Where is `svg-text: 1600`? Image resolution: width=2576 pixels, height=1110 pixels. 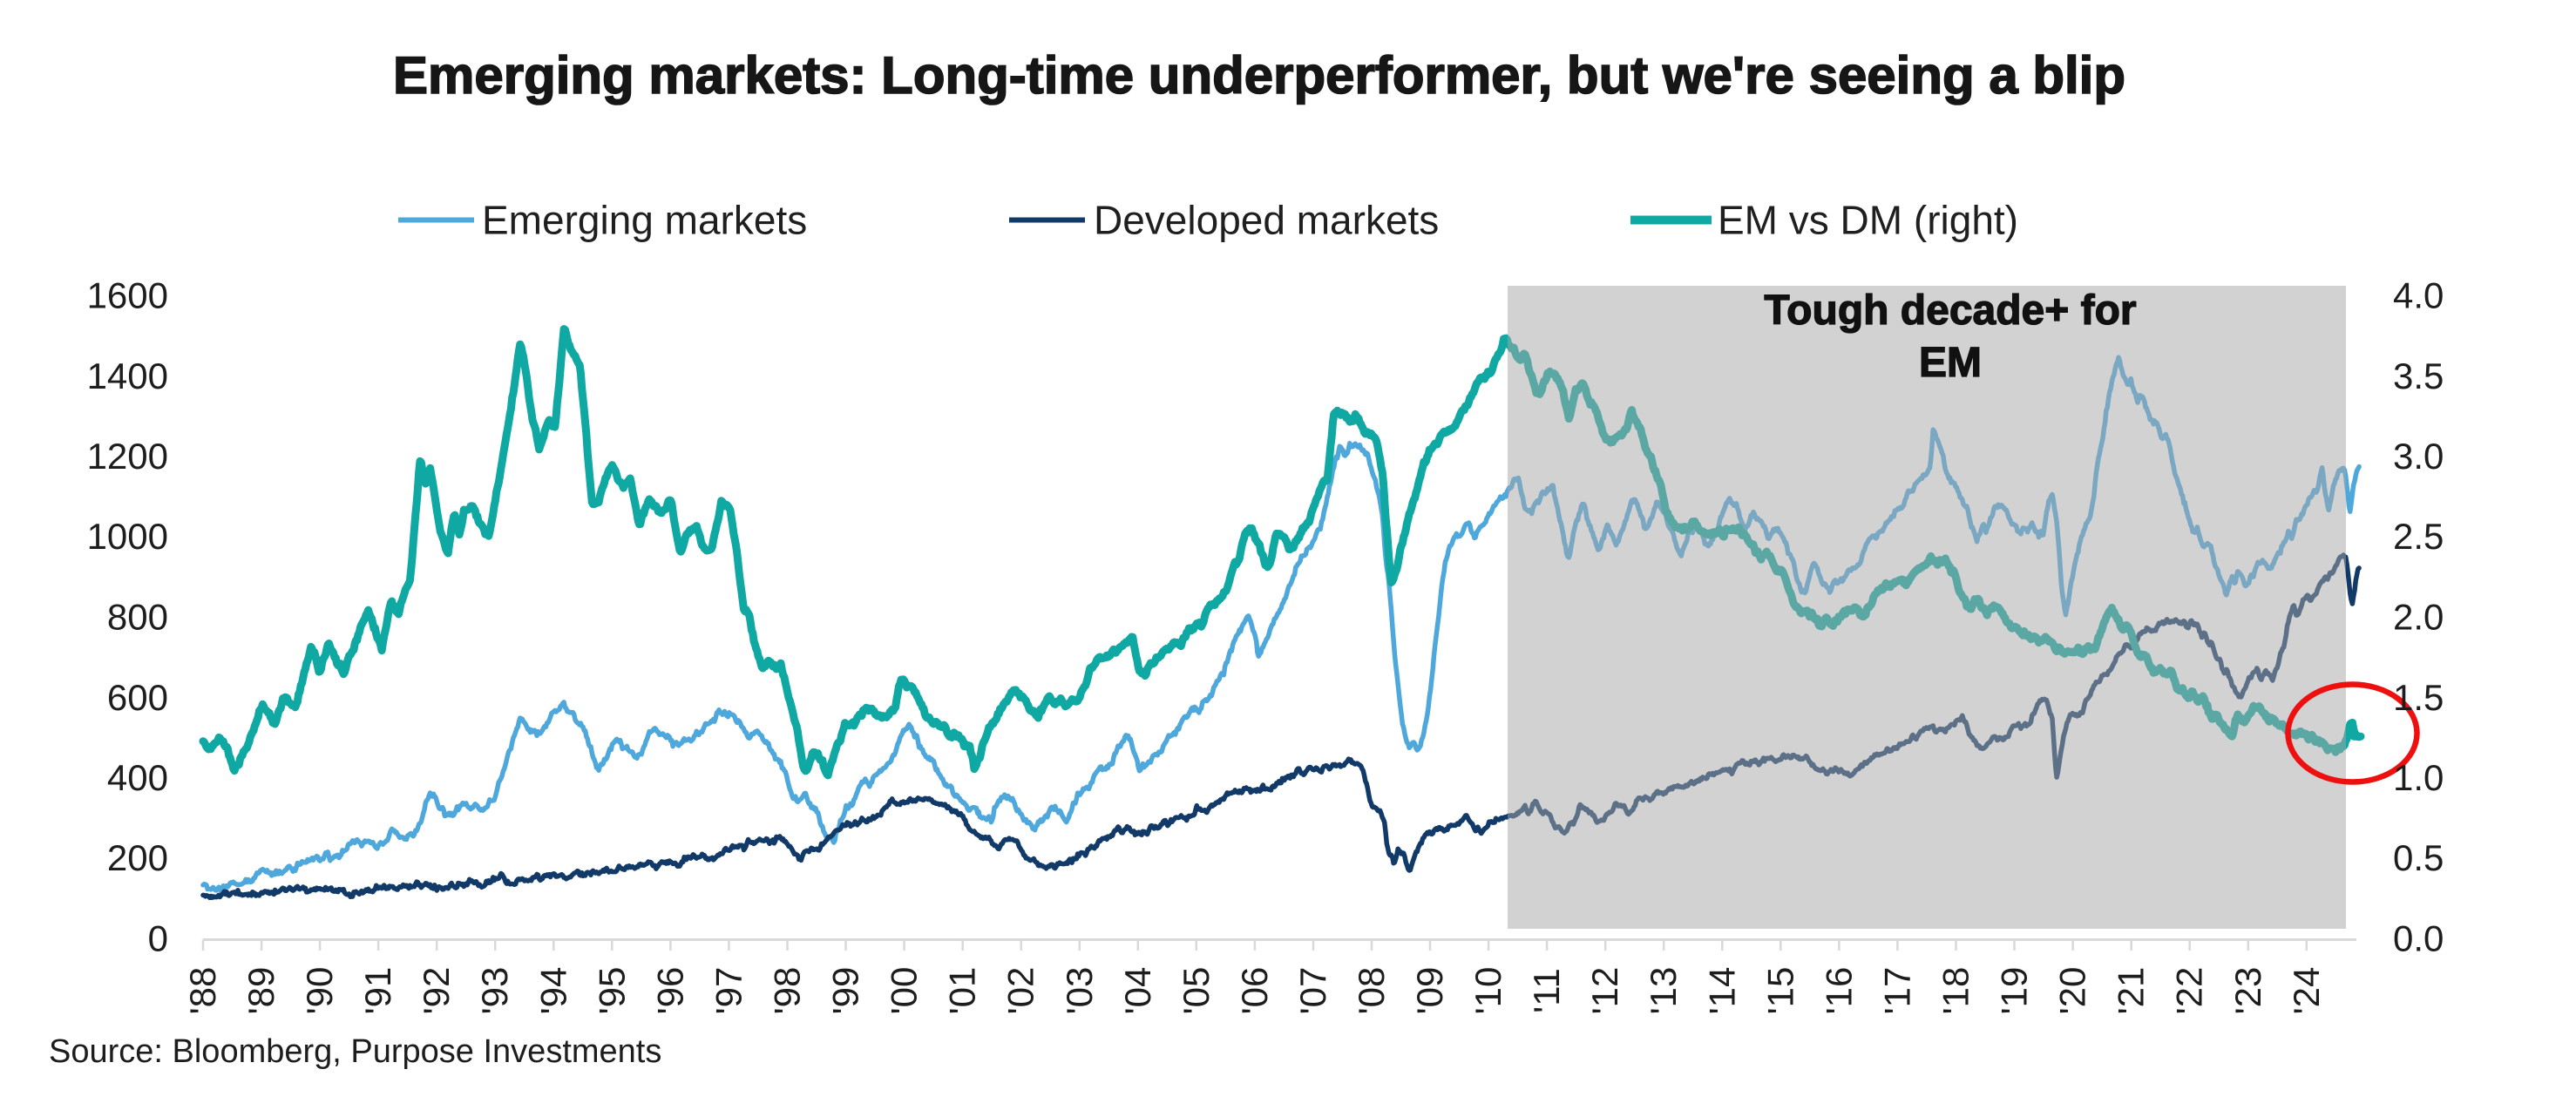 svg-text: 1600 is located at coordinates (128, 295).